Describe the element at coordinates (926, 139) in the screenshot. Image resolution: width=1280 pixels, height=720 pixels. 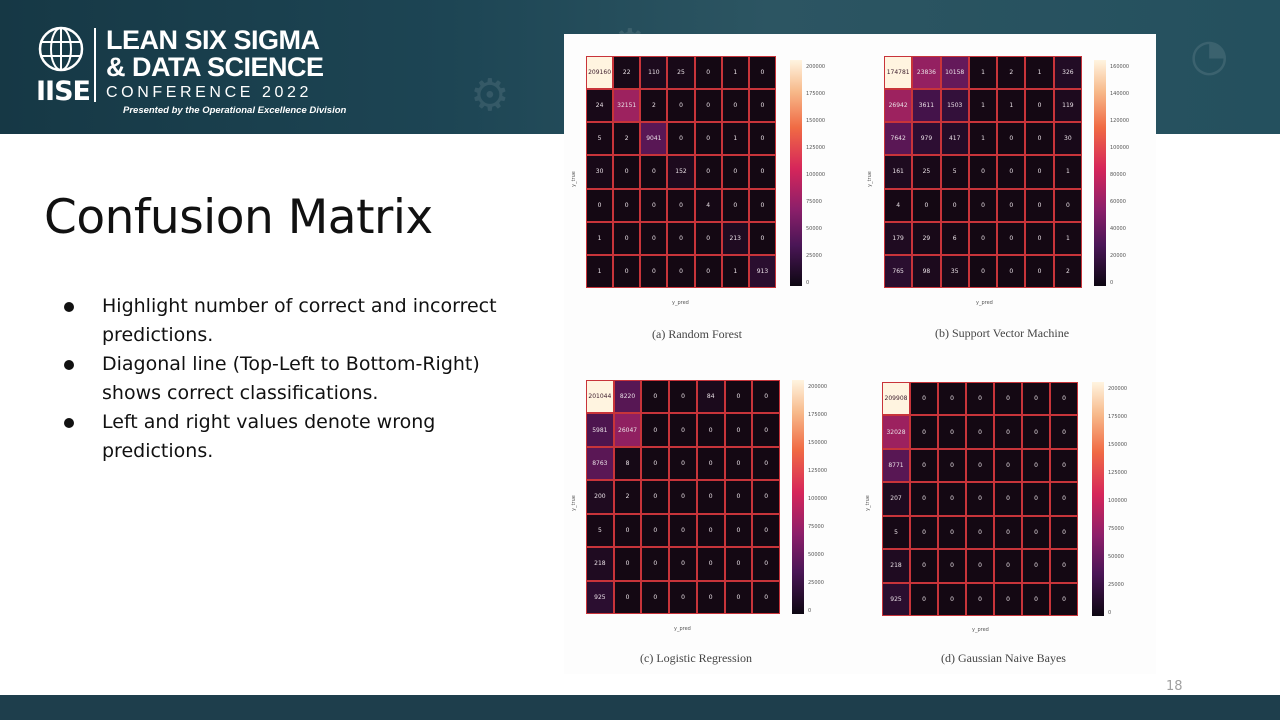
I see `matrix-cell: 979` at that location.